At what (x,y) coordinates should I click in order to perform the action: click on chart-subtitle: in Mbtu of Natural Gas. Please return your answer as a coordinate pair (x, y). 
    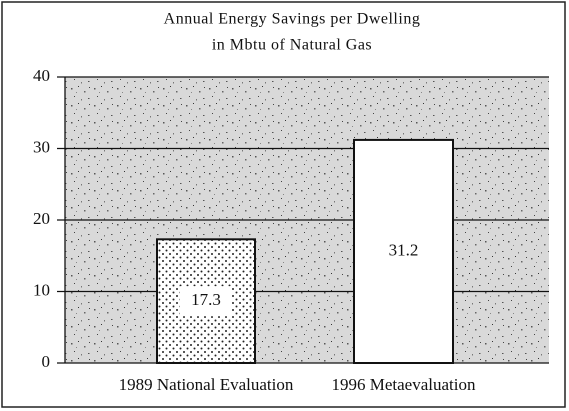
    Looking at the image, I should click on (292, 45).